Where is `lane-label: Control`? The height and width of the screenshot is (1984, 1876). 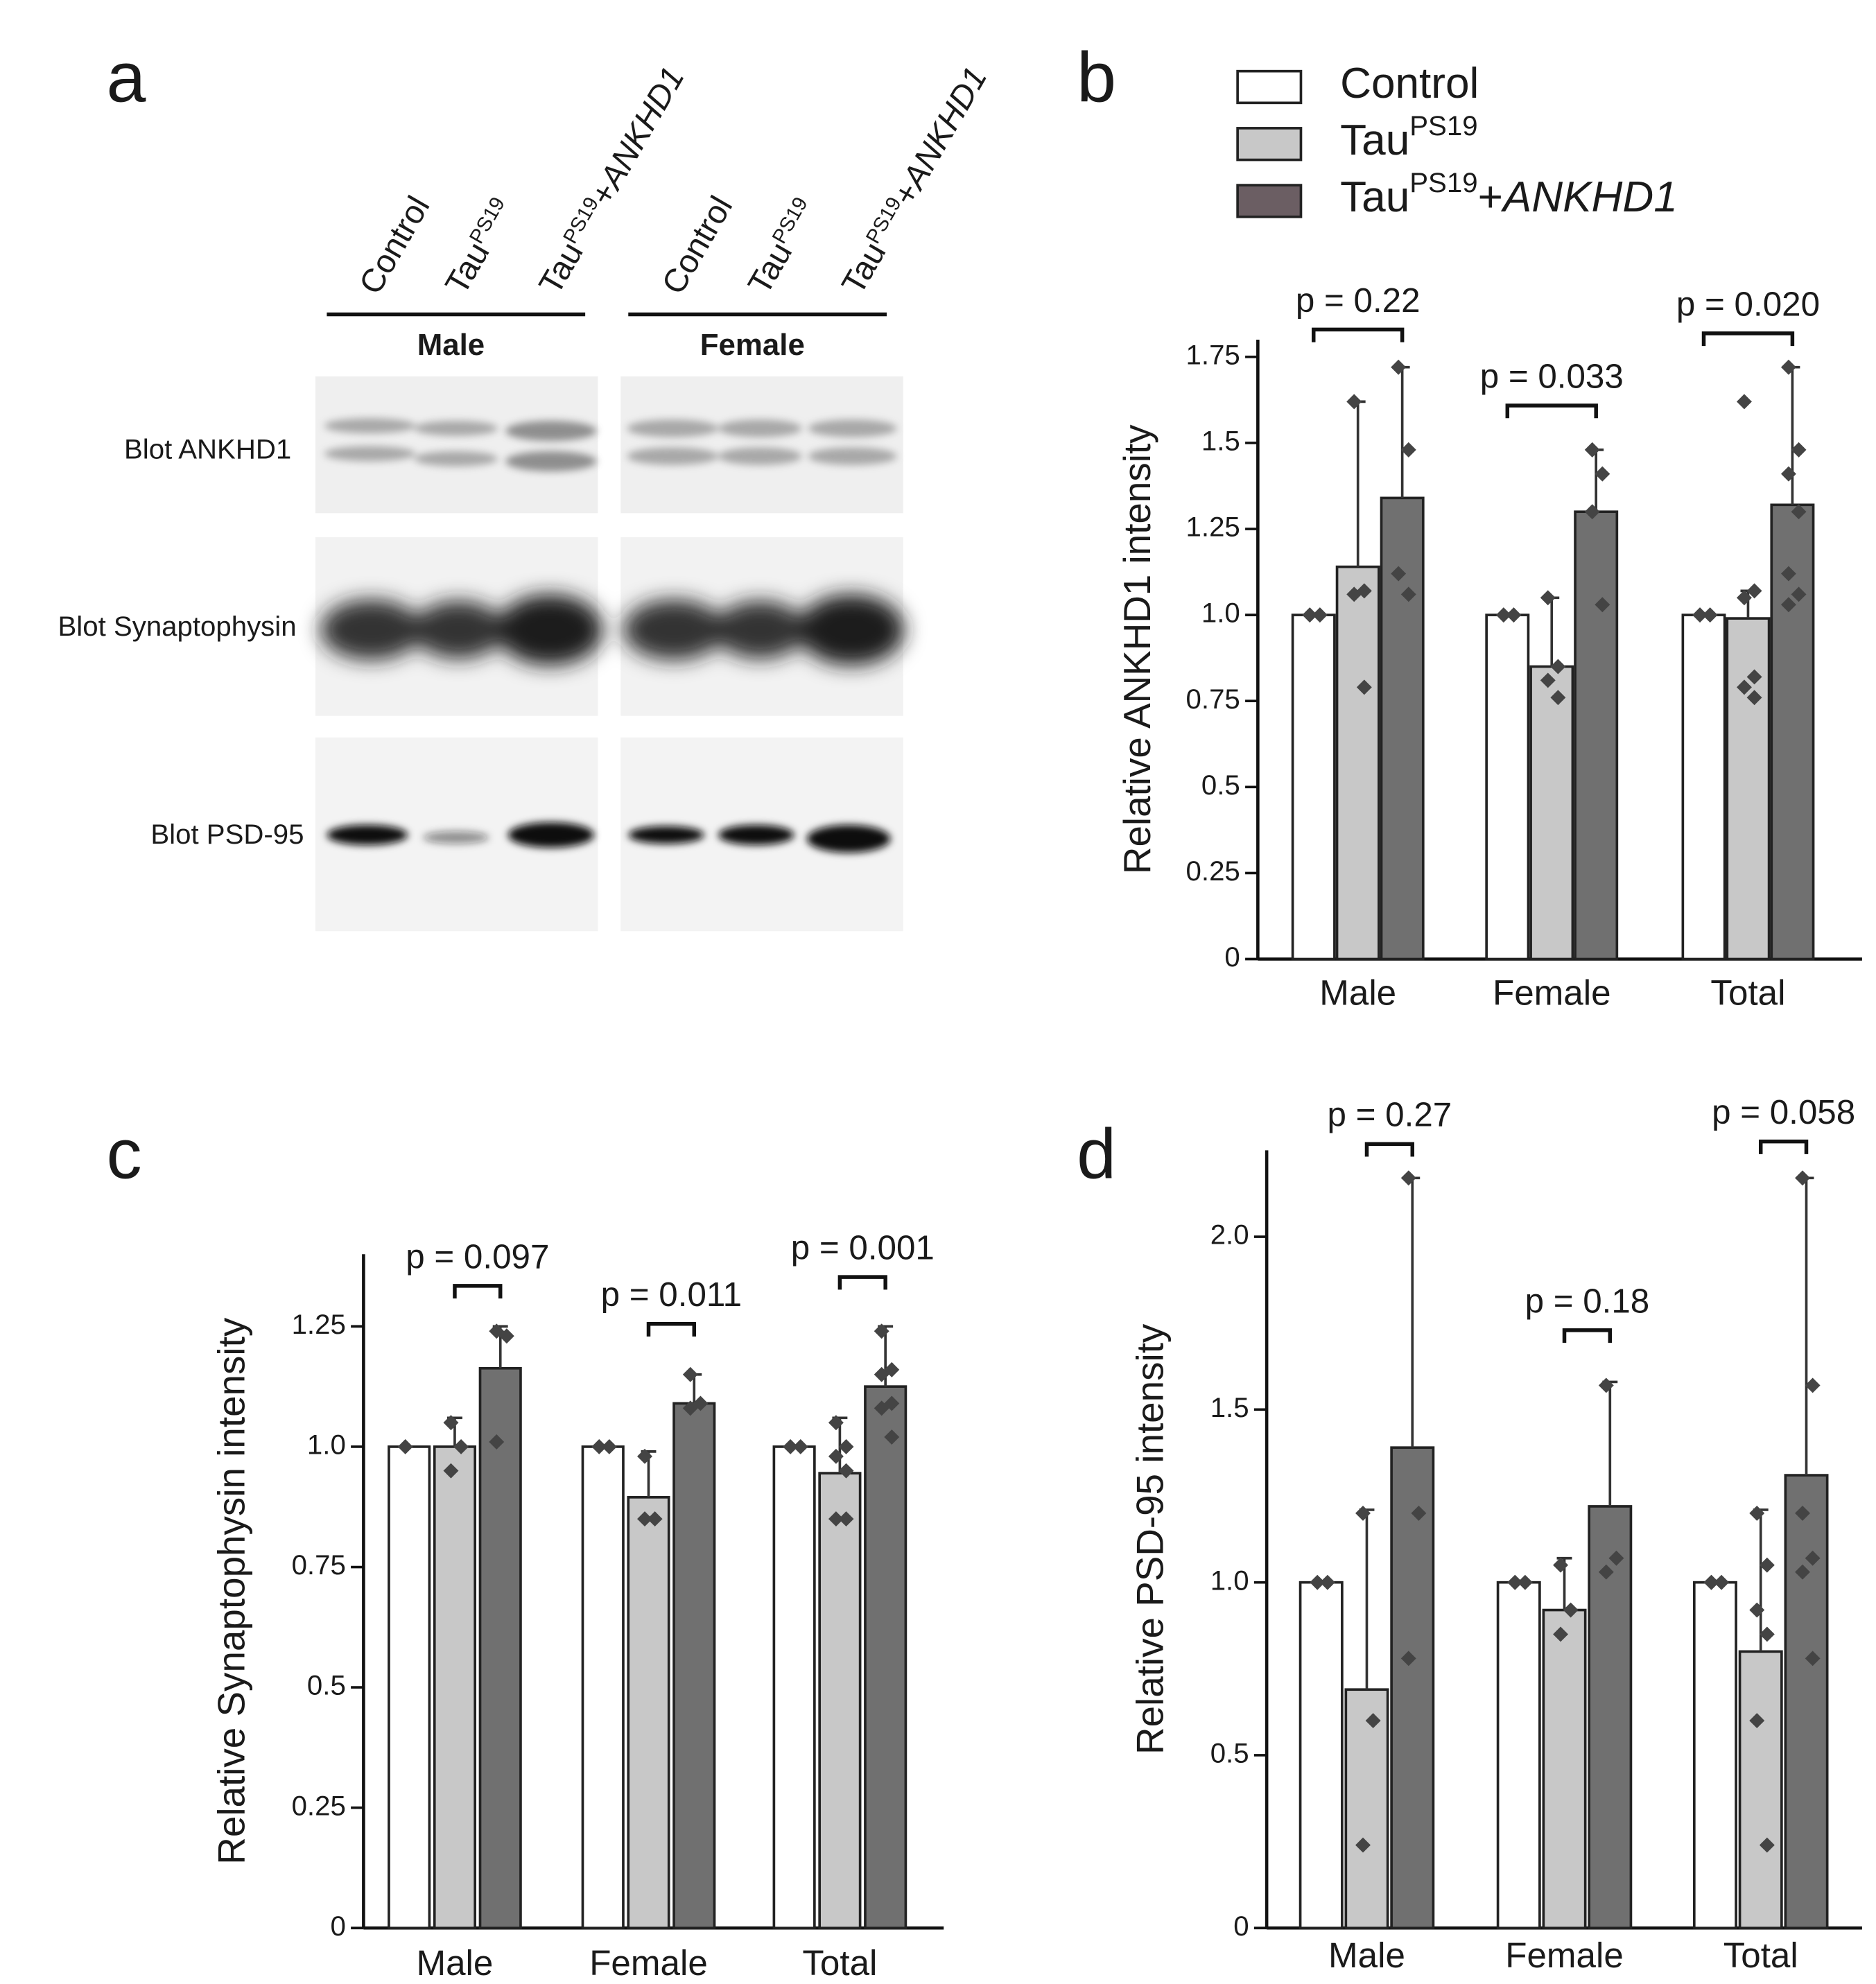 lane-label: Control is located at coordinates (697, 245).